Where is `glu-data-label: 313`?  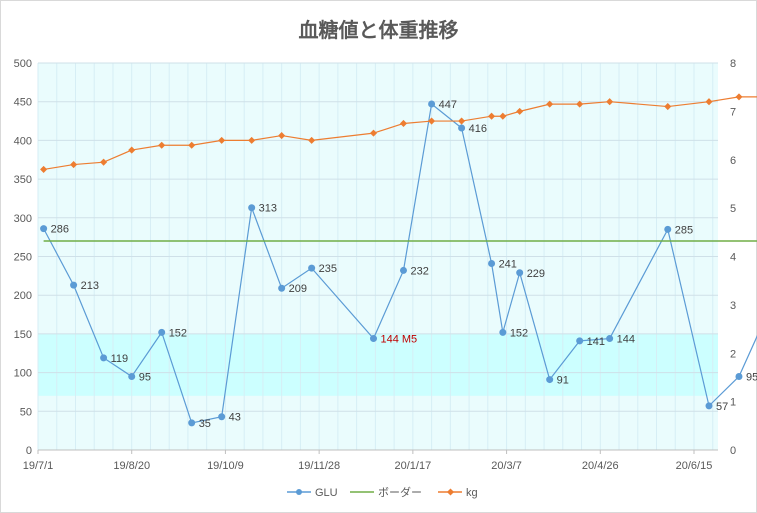 glu-data-label: 313 is located at coordinates (268, 209).